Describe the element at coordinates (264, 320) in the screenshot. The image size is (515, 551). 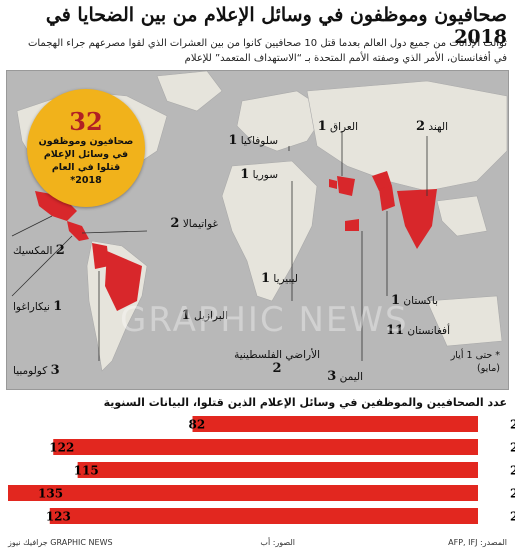
I see `watermark: GRAPHIC NEWS` at that location.